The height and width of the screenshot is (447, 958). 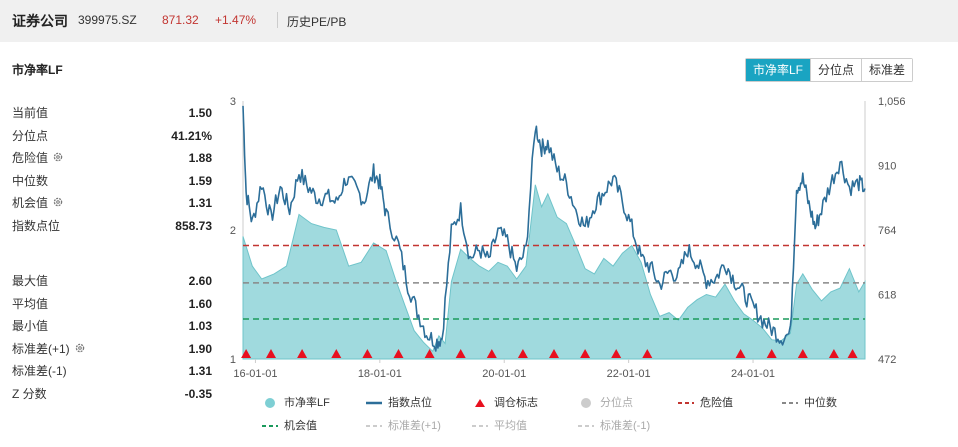 What do you see at coordinates (516, 403) in the screenshot?
I see `legend-label: 调仓标志` at bounding box center [516, 403].